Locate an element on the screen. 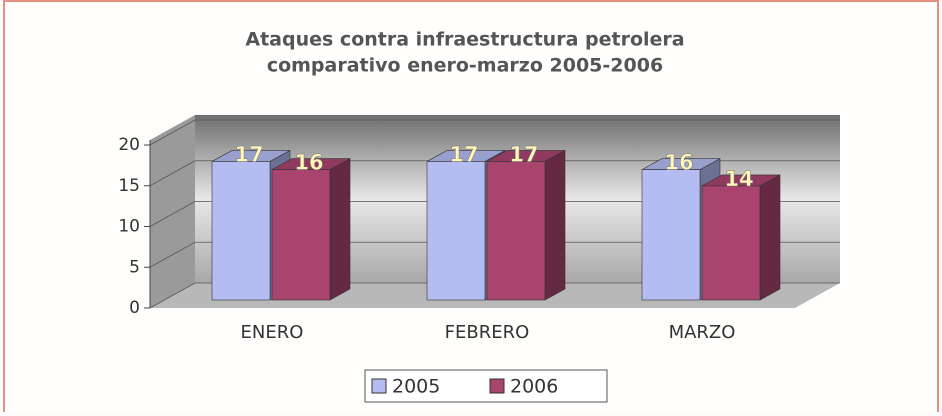  y-tick-label: 20 is located at coordinates (129, 145).